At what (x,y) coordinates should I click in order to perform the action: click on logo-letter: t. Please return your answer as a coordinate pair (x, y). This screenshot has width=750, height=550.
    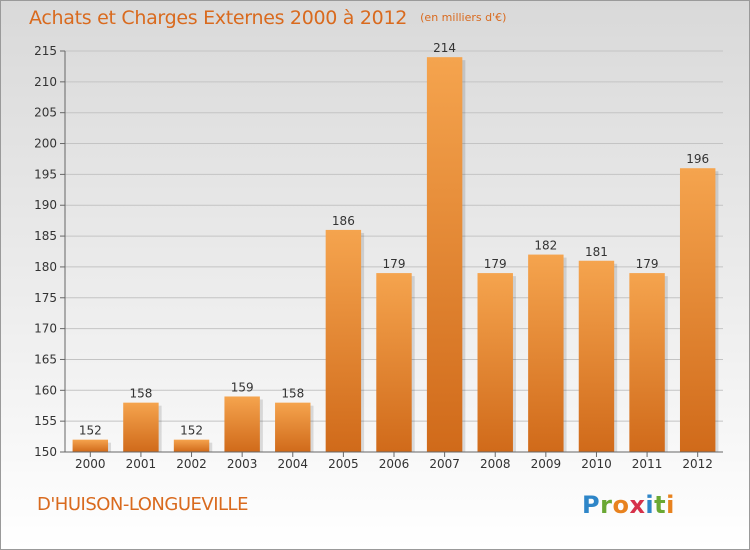
    Looking at the image, I should click on (660, 505).